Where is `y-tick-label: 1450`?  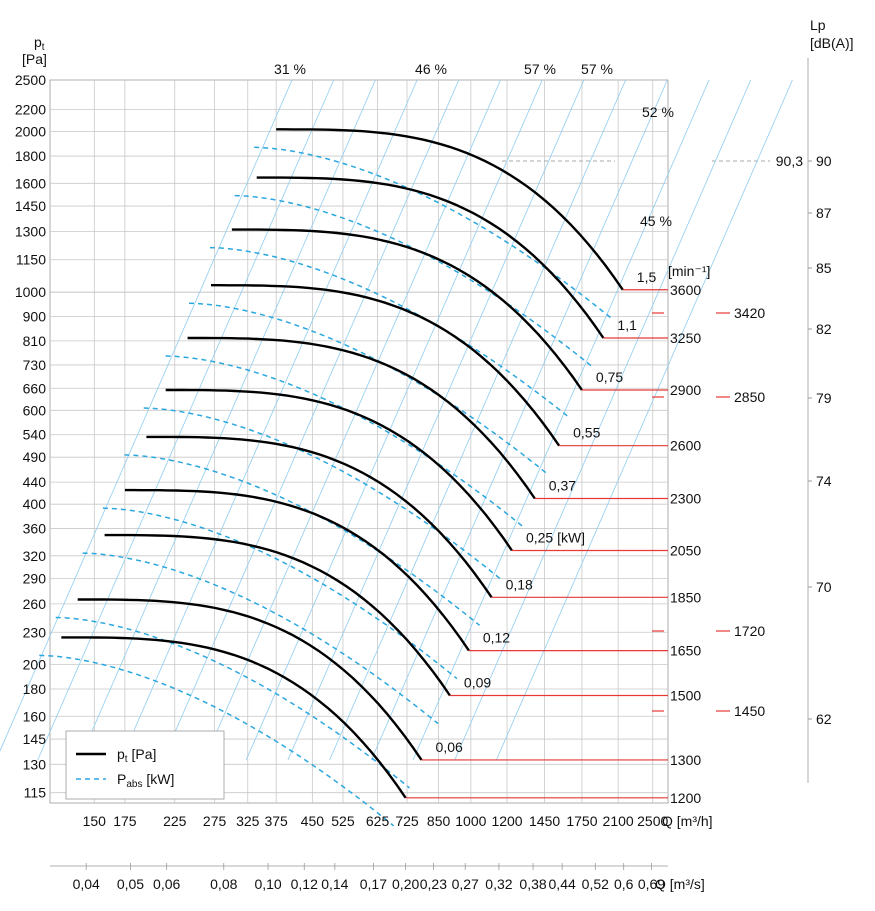
y-tick-label: 1450 is located at coordinates (30, 206).